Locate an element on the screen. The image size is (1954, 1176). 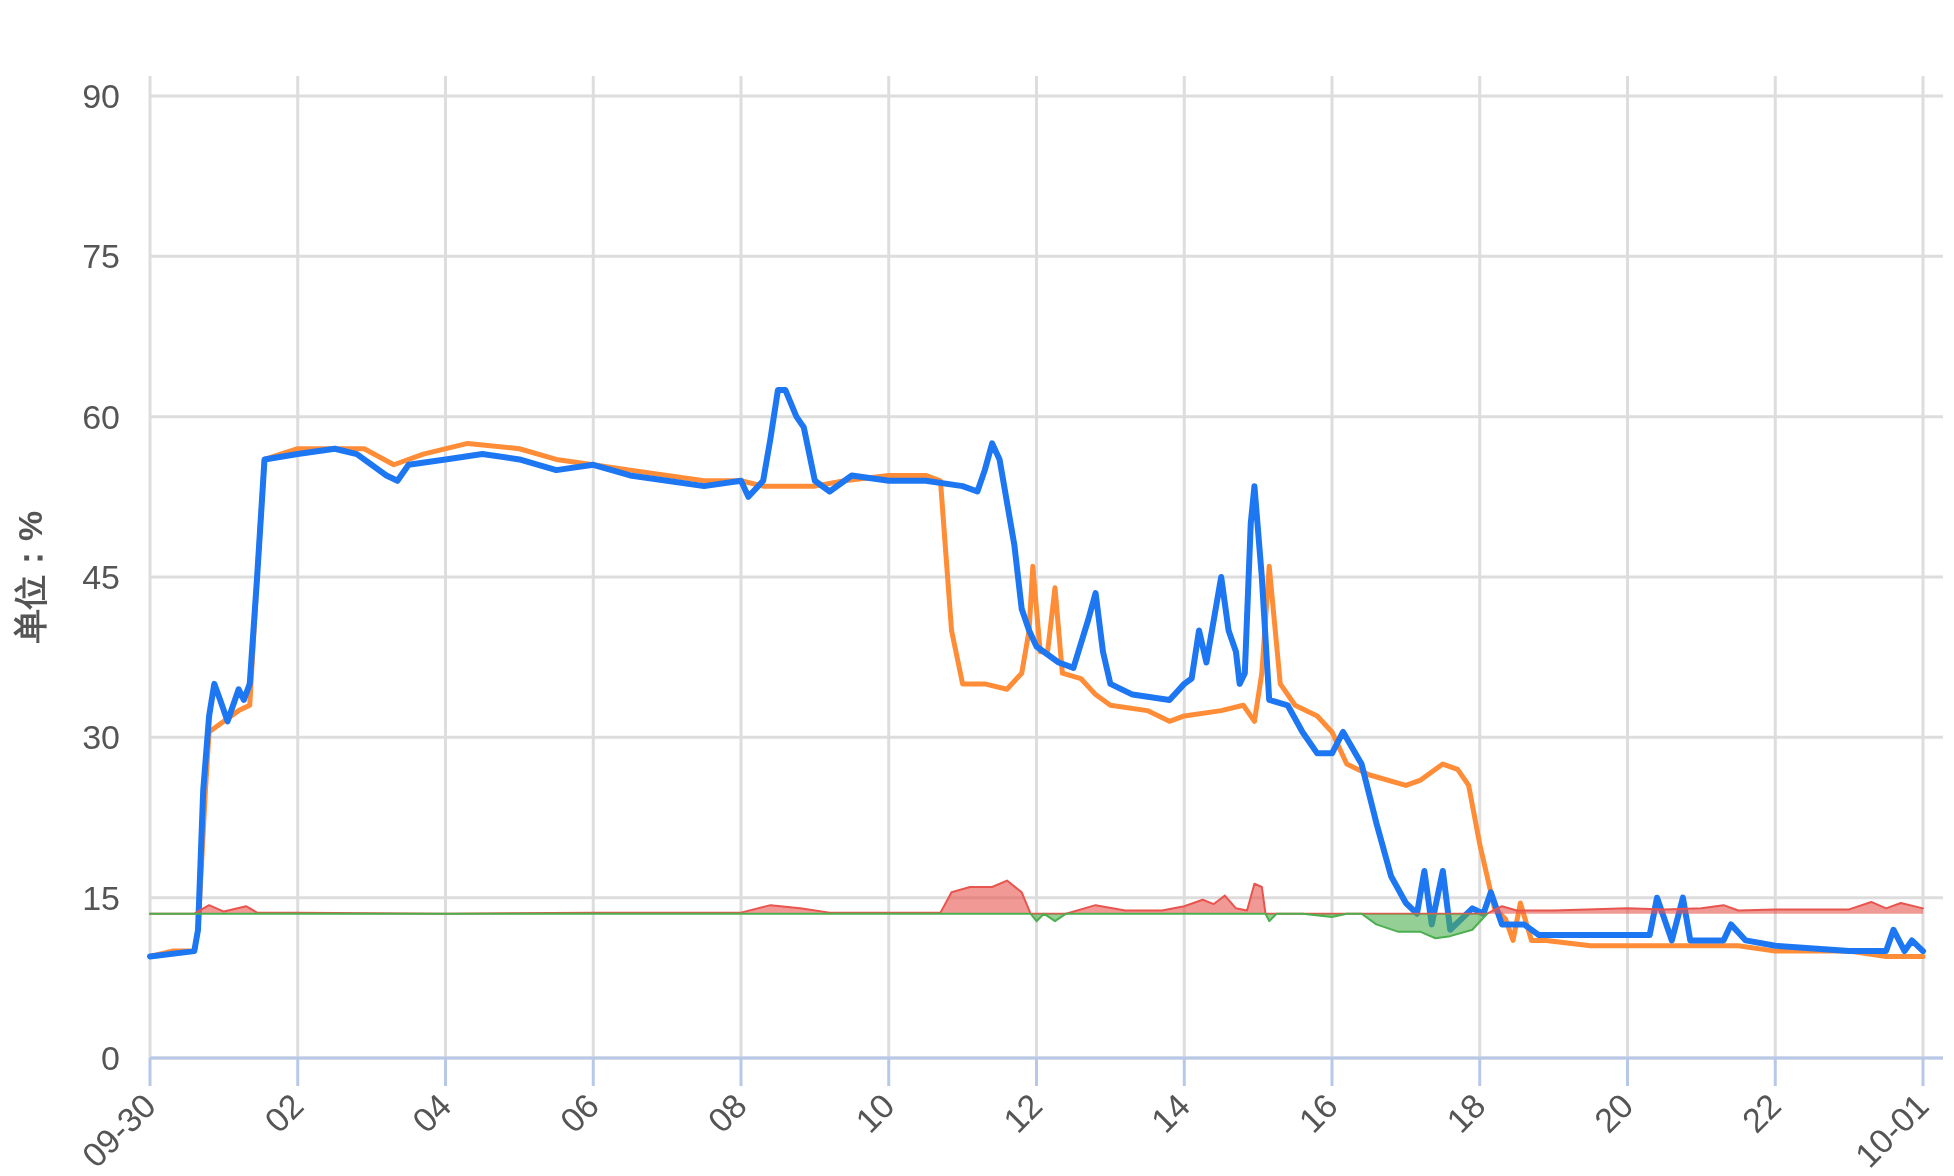
y-tick-label: 15 is located at coordinates (101, 897).